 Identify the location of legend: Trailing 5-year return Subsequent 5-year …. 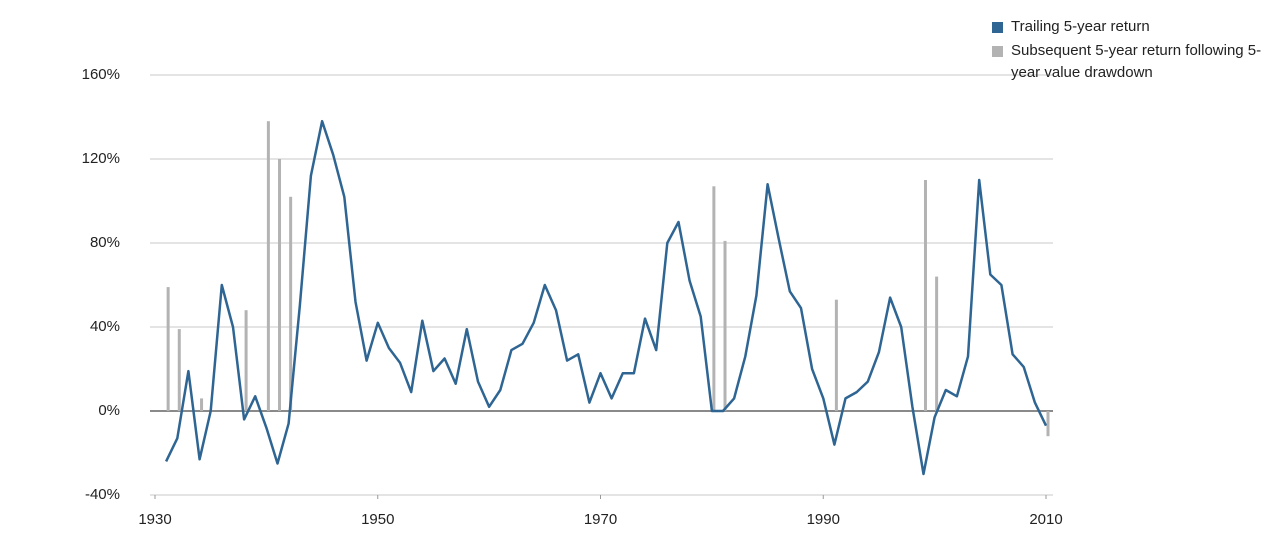
(1134, 51).